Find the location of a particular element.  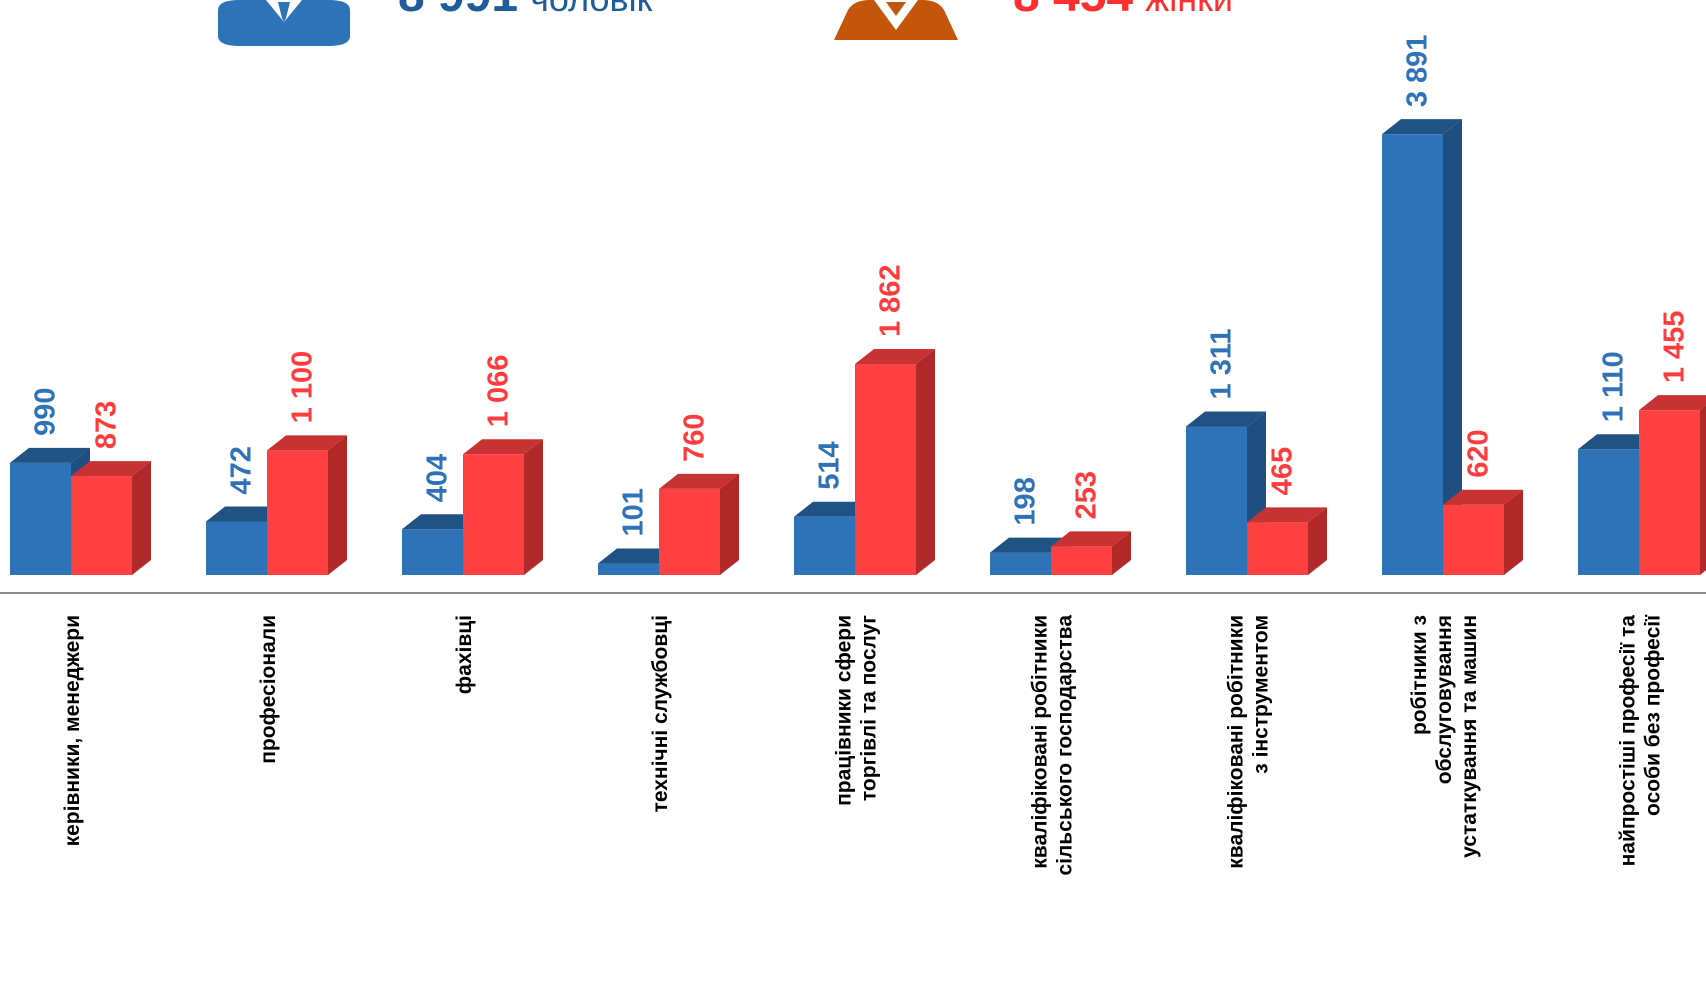

category-label-line: фахівці is located at coordinates (464, 654).